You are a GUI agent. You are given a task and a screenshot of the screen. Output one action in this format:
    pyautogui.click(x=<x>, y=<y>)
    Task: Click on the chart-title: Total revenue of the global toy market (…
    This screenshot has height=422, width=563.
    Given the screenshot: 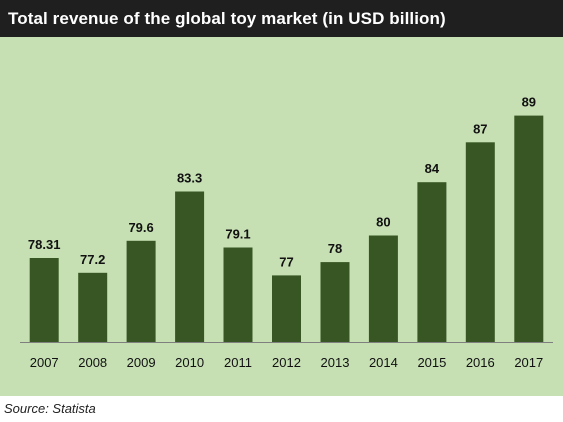 What is the action you would take?
    pyautogui.click(x=227, y=18)
    